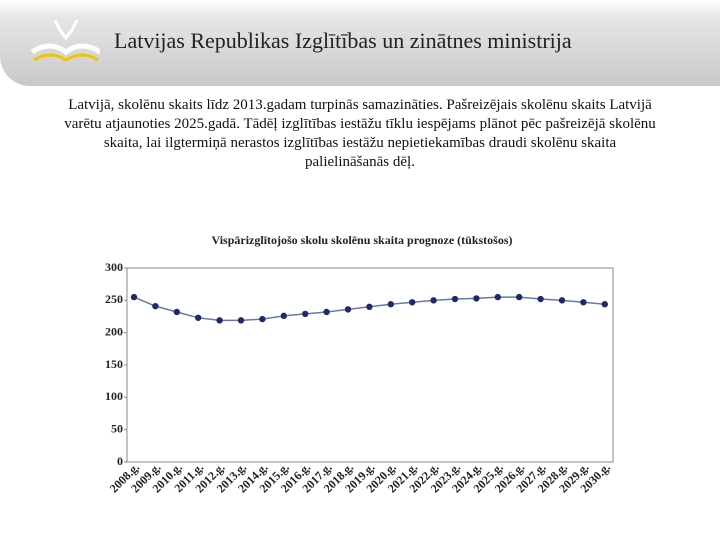  What do you see at coordinates (117, 428) in the screenshot?
I see `y-tick-label: 50` at bounding box center [117, 428].